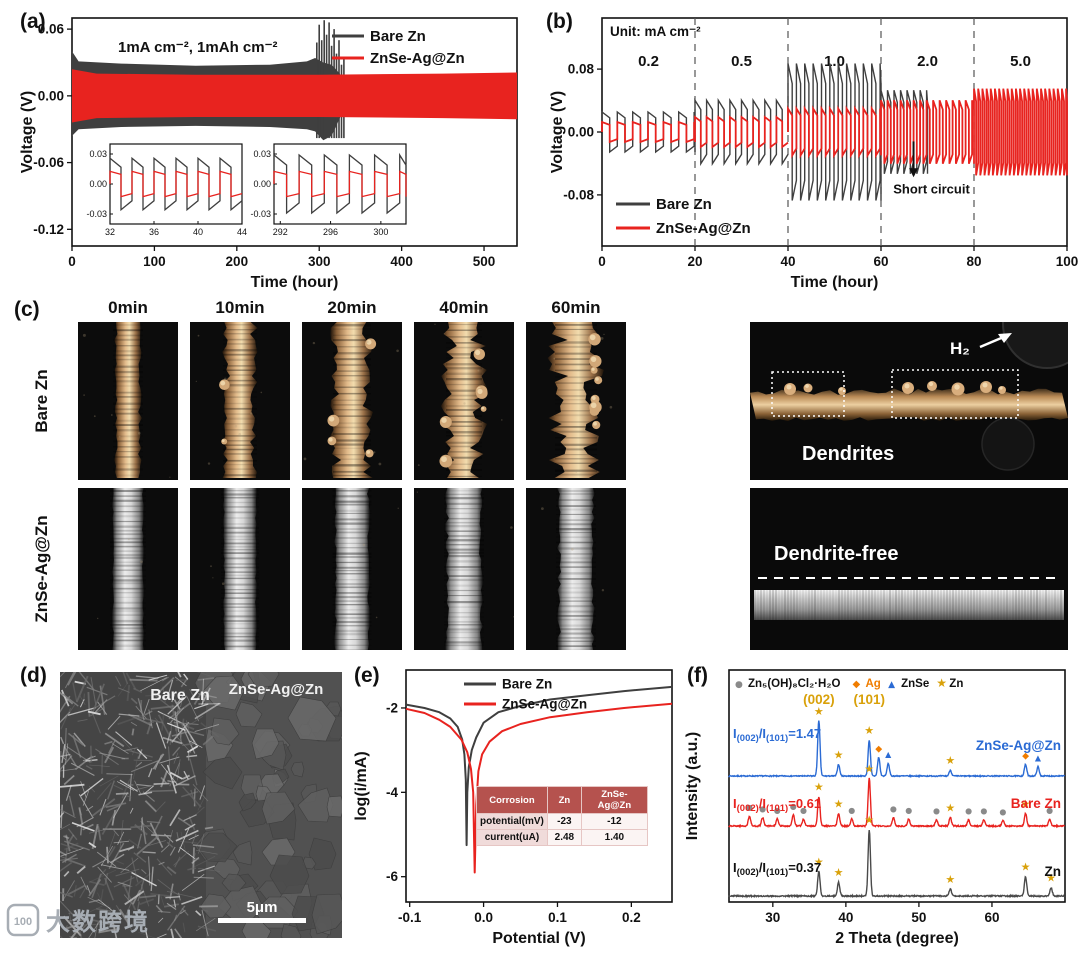 This screenshot has width=1080, height=953. I want to click on tick-label: 300, so click(319, 261).